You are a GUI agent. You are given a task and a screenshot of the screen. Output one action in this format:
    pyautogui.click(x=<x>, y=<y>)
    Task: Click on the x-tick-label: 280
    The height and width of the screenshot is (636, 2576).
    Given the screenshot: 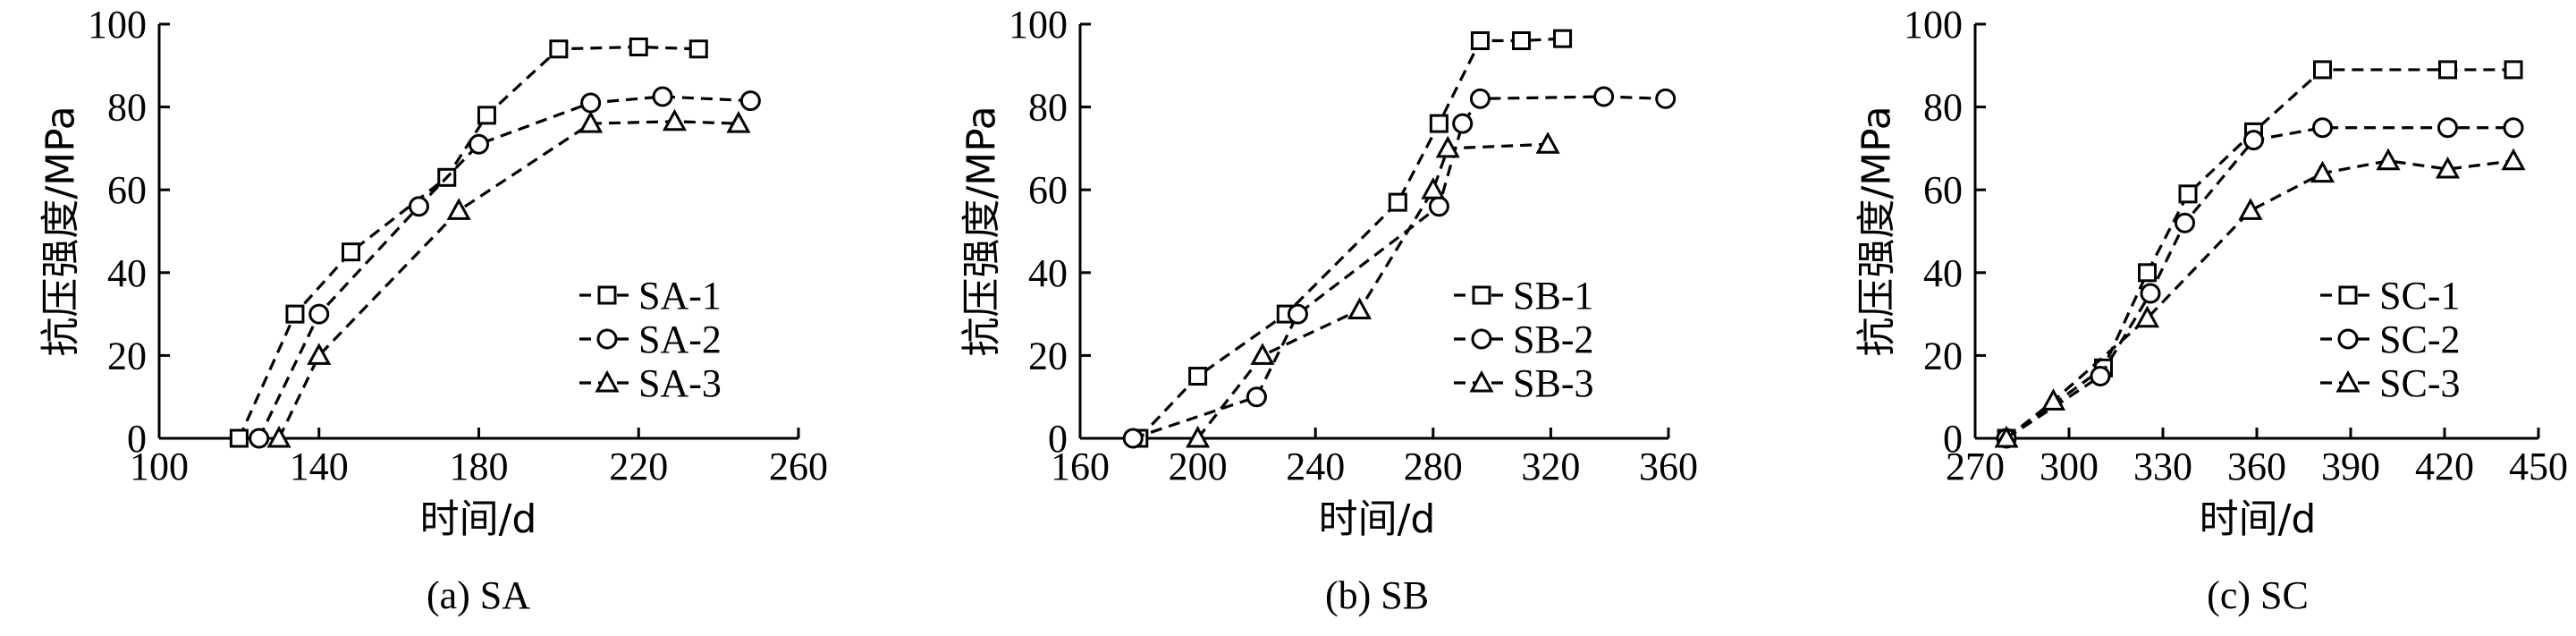 What is the action you would take?
    pyautogui.click(x=1433, y=466)
    